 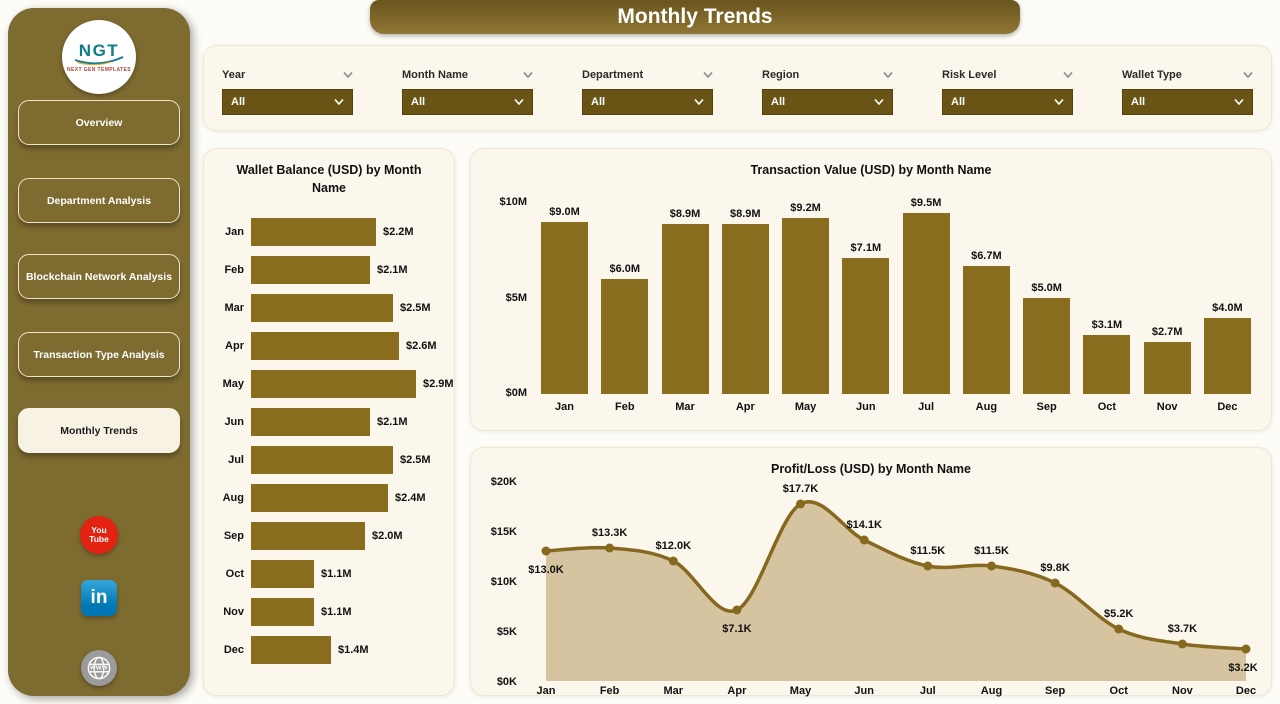 I want to click on dropdown-chevron, so click(x=1059, y=102).